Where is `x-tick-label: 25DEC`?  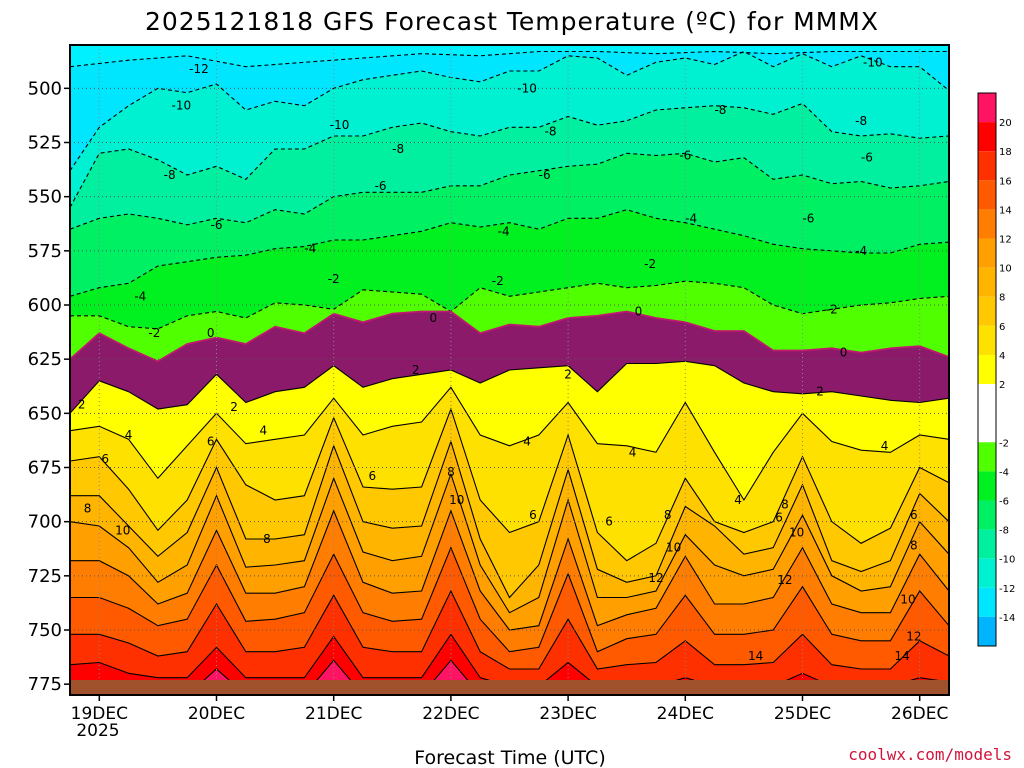 x-tick-label: 25DEC is located at coordinates (802, 714).